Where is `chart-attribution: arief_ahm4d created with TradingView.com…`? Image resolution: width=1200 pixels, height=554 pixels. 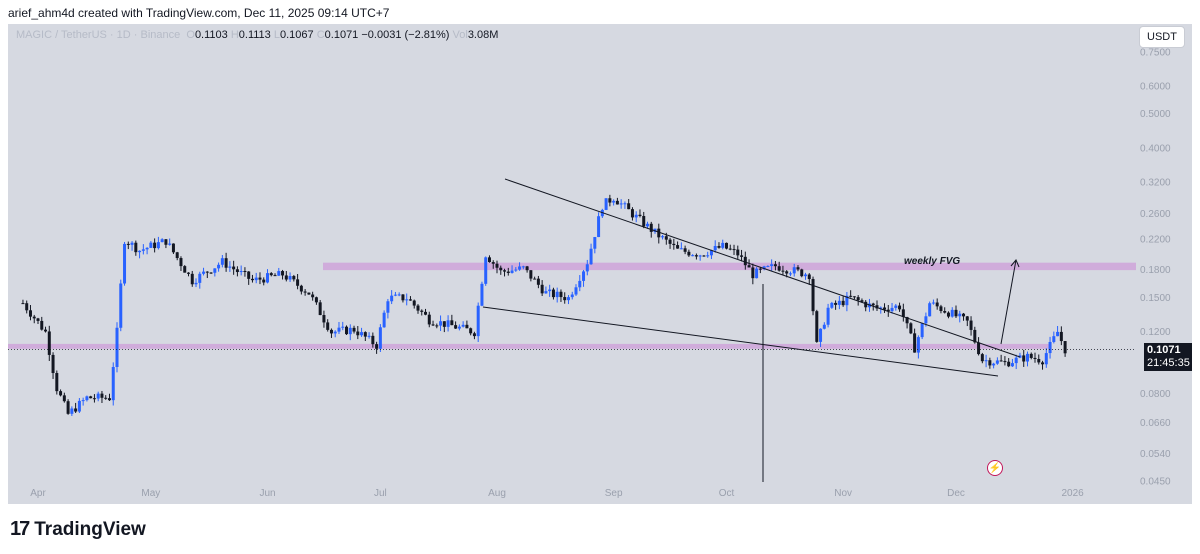
chart-attribution: arief_ahm4d created with TradingView.com… is located at coordinates (199, 13).